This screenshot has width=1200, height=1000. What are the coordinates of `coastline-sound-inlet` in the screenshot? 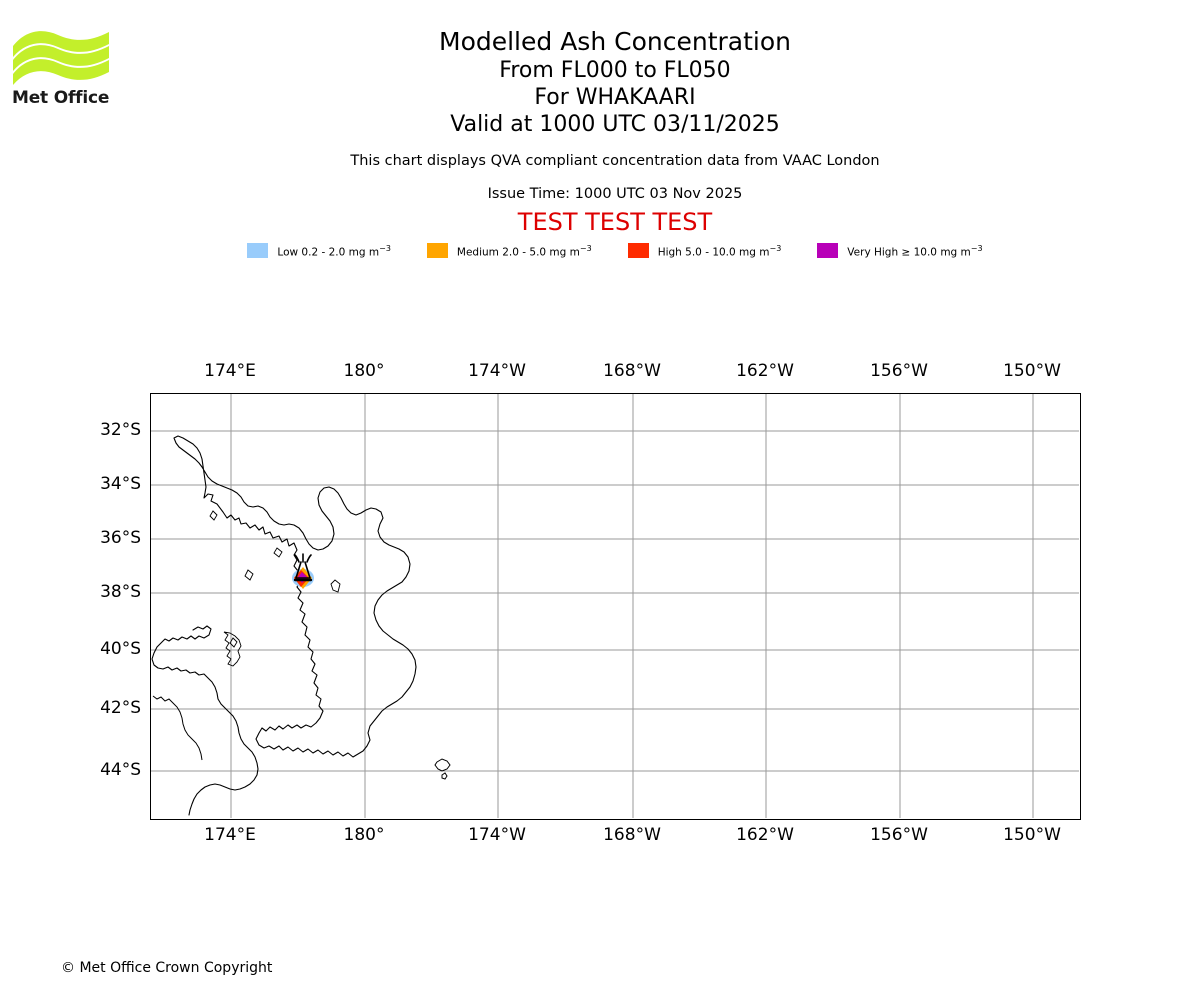 It's located at (233, 642).